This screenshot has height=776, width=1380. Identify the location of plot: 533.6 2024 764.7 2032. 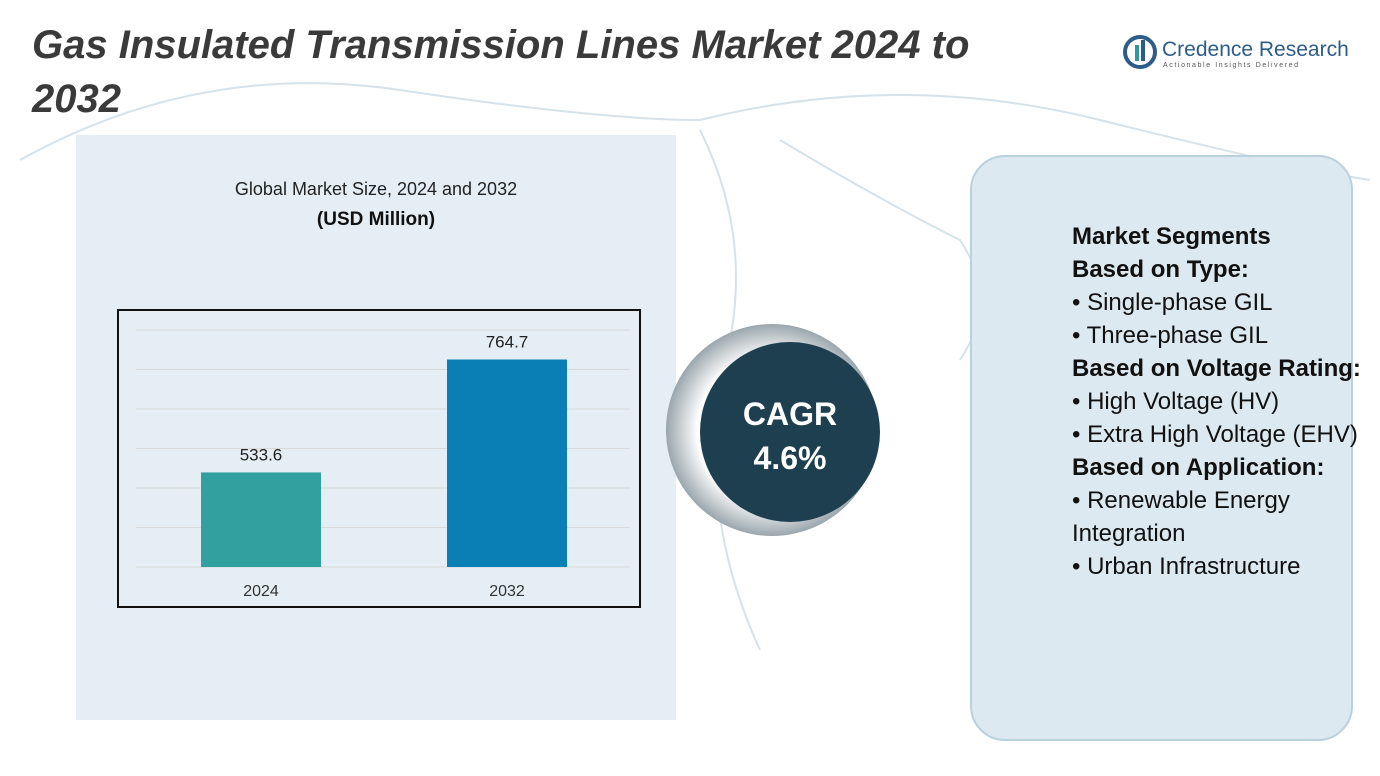
(383, 464).